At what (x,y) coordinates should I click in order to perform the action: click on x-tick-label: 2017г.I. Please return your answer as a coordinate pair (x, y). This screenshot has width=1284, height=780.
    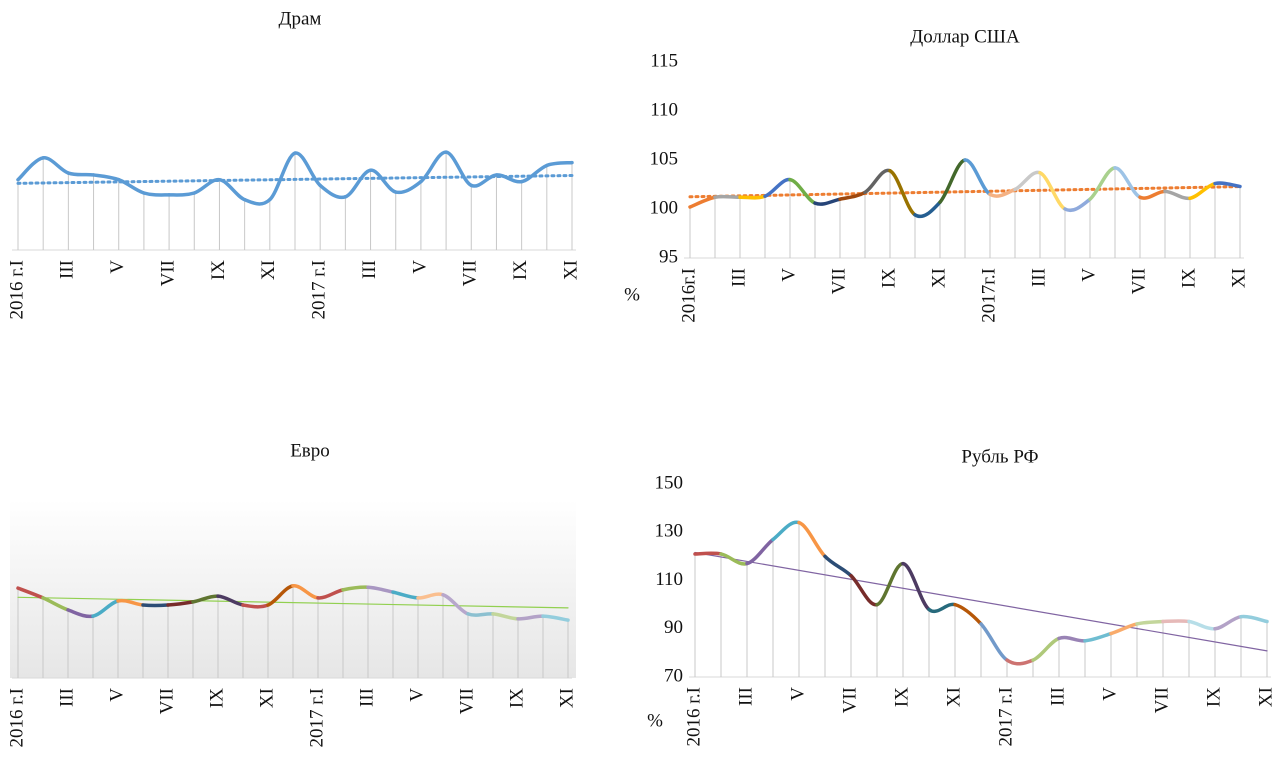
    Looking at the image, I should click on (988, 295).